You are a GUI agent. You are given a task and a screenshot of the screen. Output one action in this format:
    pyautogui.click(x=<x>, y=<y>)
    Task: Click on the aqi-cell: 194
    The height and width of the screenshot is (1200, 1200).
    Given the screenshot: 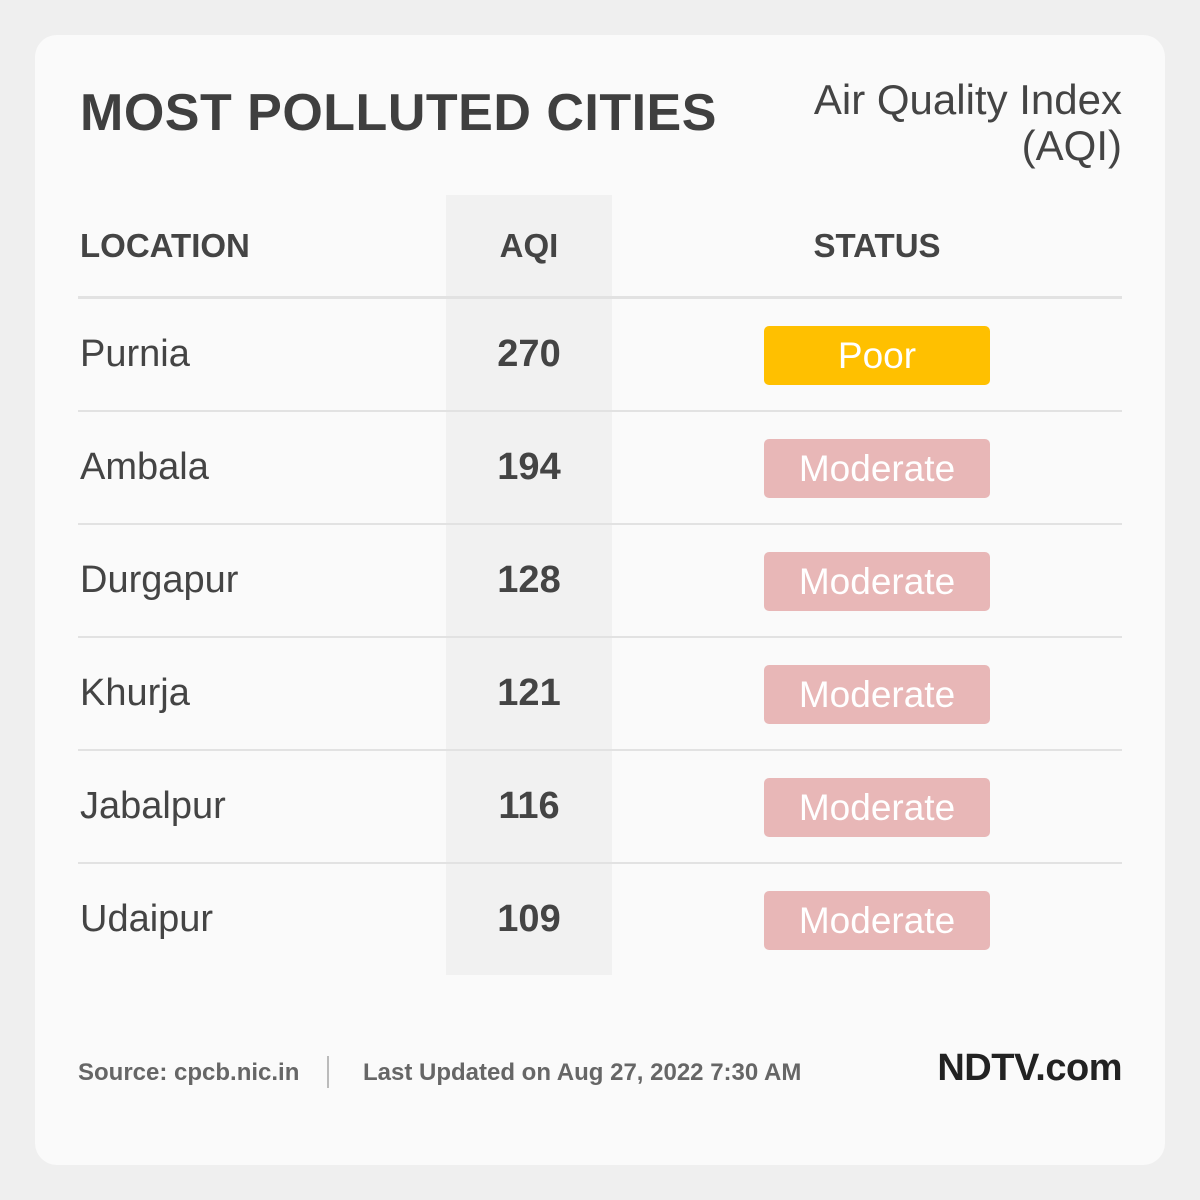 What is the action you would take?
    pyautogui.click(x=529, y=467)
    